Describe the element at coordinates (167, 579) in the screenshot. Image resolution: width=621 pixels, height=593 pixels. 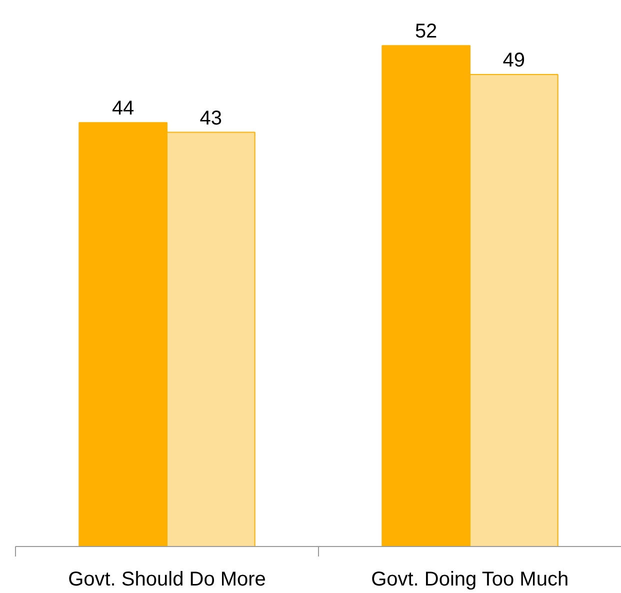
I see `x-tick-label: Govt. Should Do More` at that location.